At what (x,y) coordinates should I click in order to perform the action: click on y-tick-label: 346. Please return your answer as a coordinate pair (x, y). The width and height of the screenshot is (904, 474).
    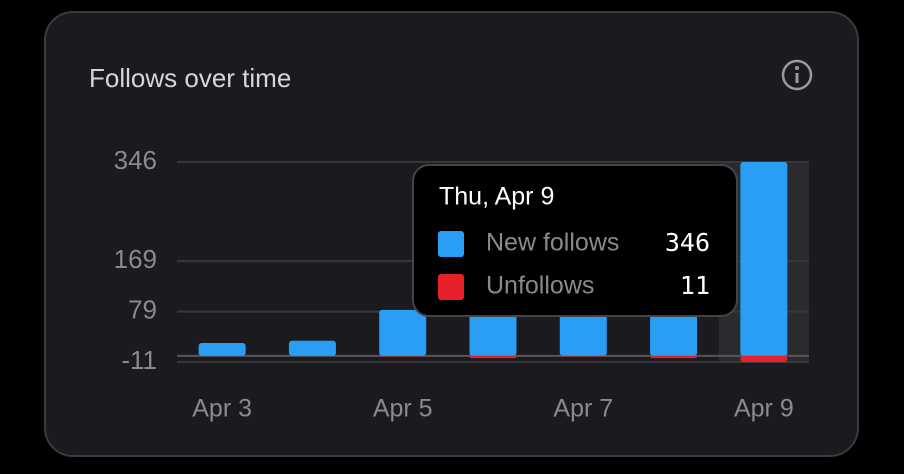
    Looking at the image, I should click on (135, 160).